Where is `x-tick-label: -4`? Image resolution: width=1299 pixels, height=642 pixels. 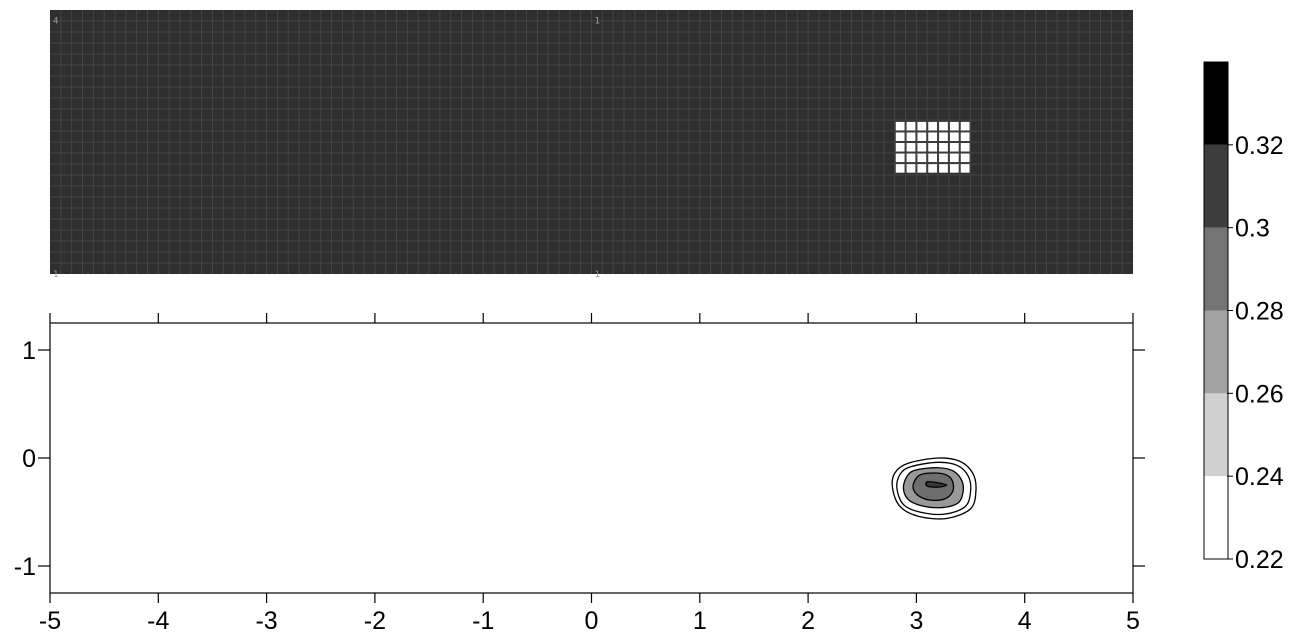
x-tick-label: -4 is located at coordinates (158, 621).